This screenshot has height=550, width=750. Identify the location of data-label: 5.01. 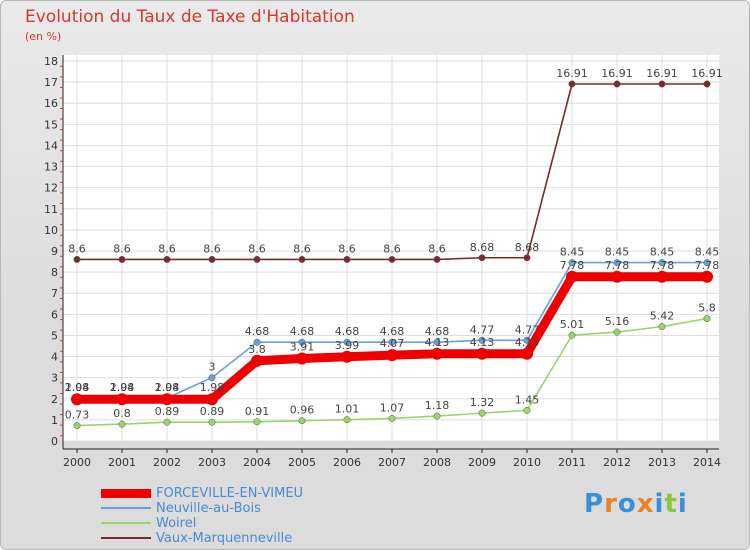
(572, 324).